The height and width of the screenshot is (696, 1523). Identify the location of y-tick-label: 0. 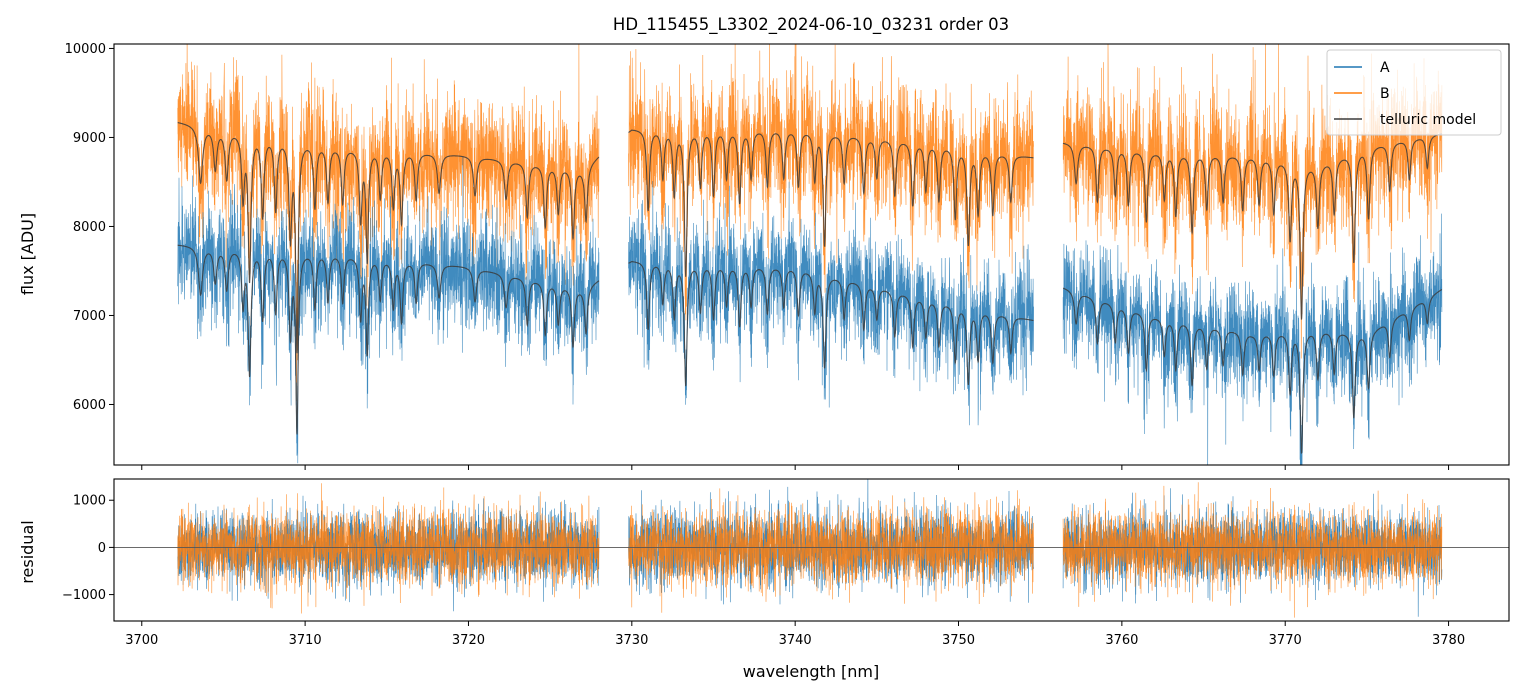
(102, 548).